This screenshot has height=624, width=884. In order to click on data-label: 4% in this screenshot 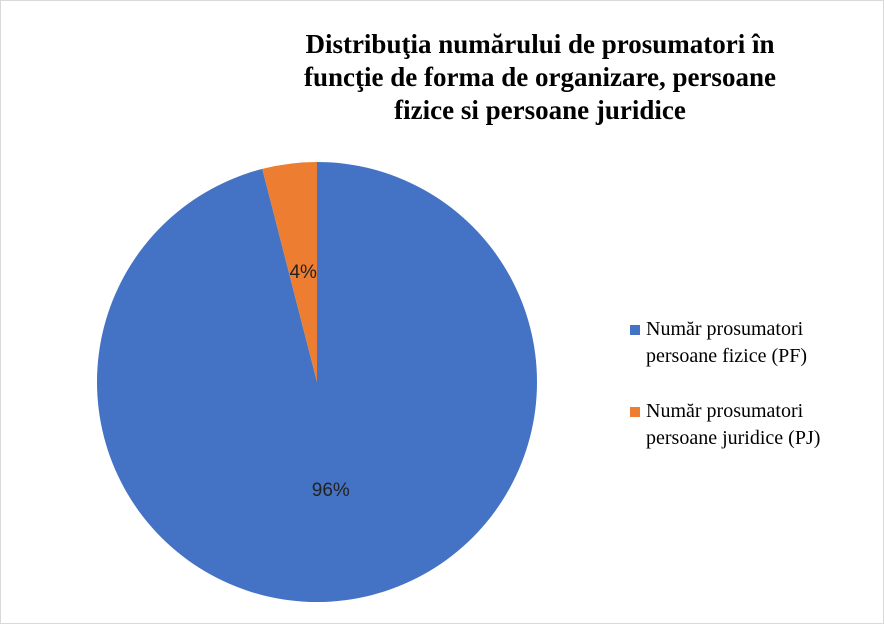, I will do `click(303, 272)`.